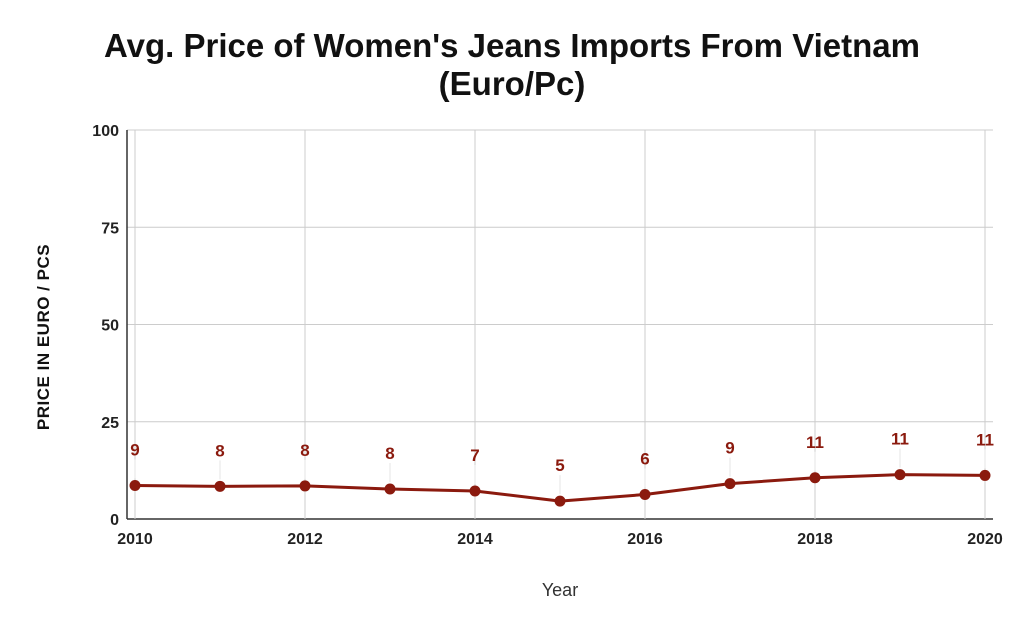 The width and height of the screenshot is (1024, 632). I want to click on x-tick-label: 2016, so click(645, 539).